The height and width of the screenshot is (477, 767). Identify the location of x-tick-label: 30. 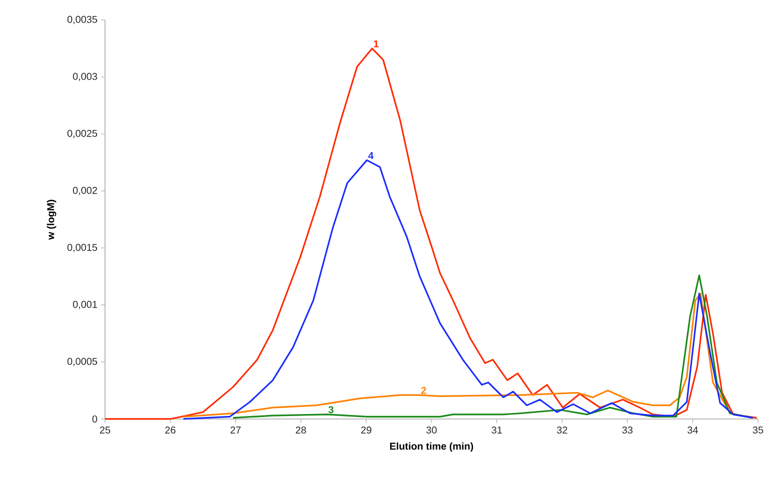
(431, 430).